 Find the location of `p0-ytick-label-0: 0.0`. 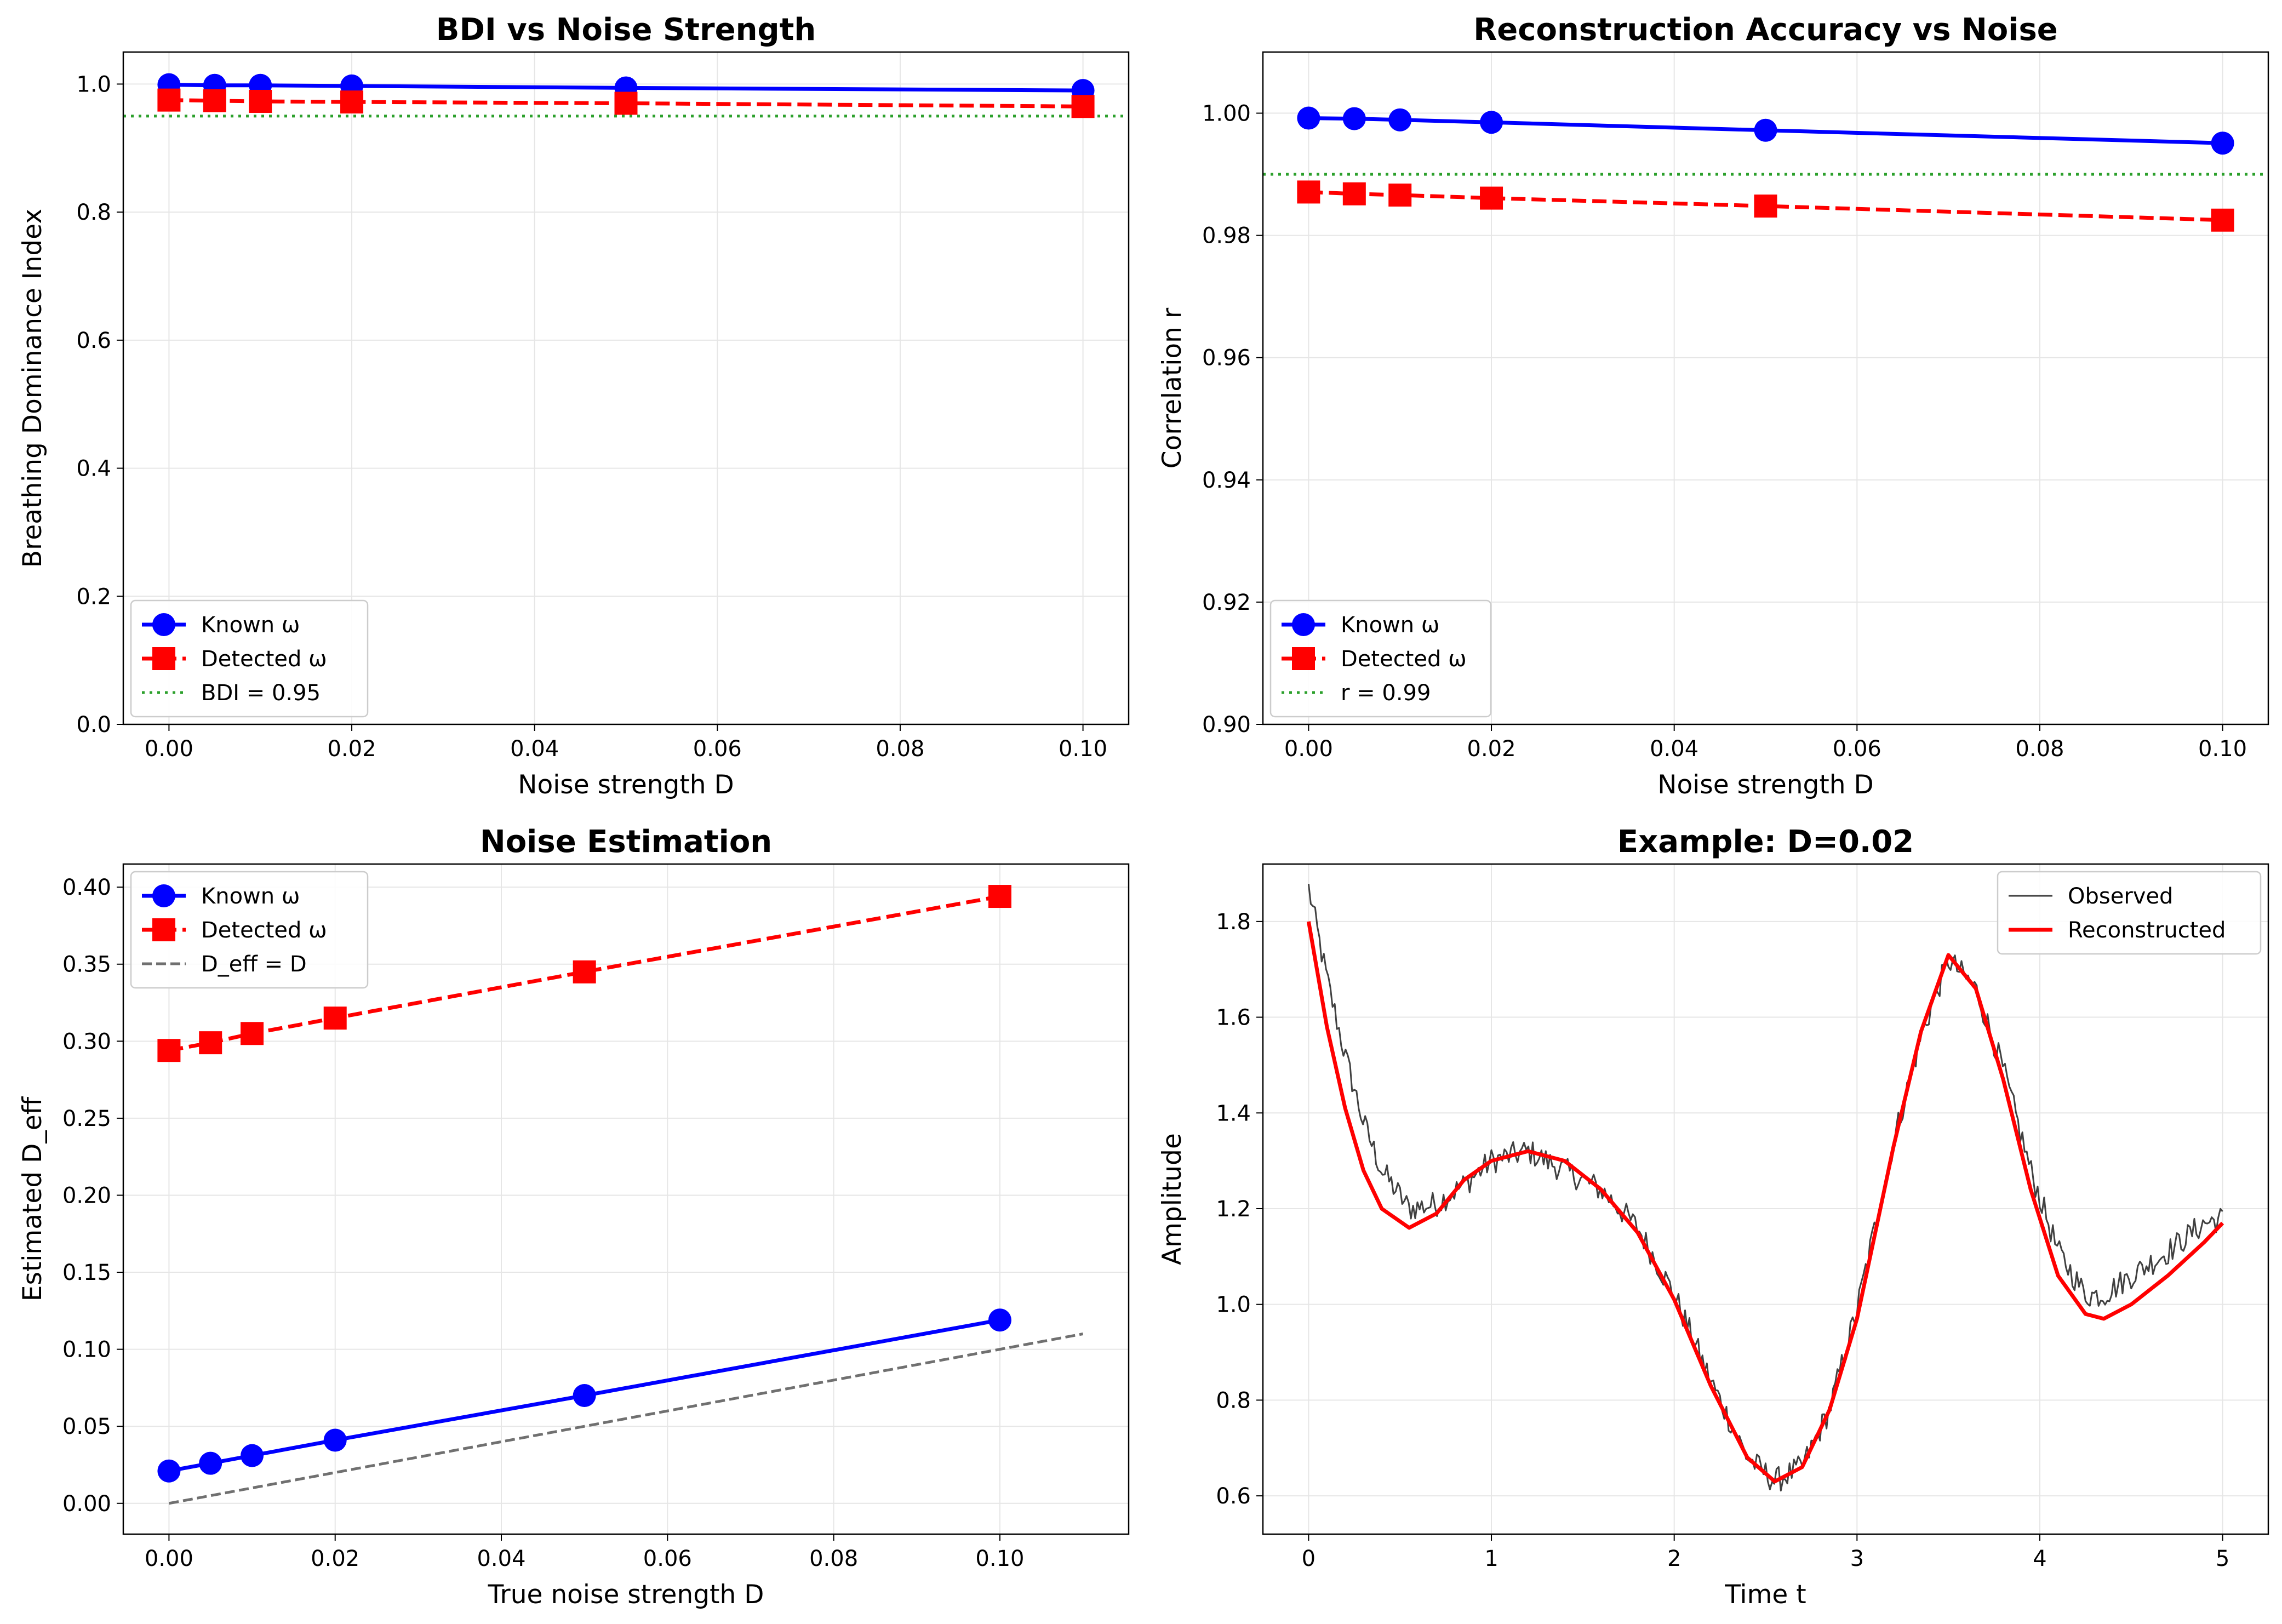

p0-ytick-label-0: 0.0 is located at coordinates (93, 724).